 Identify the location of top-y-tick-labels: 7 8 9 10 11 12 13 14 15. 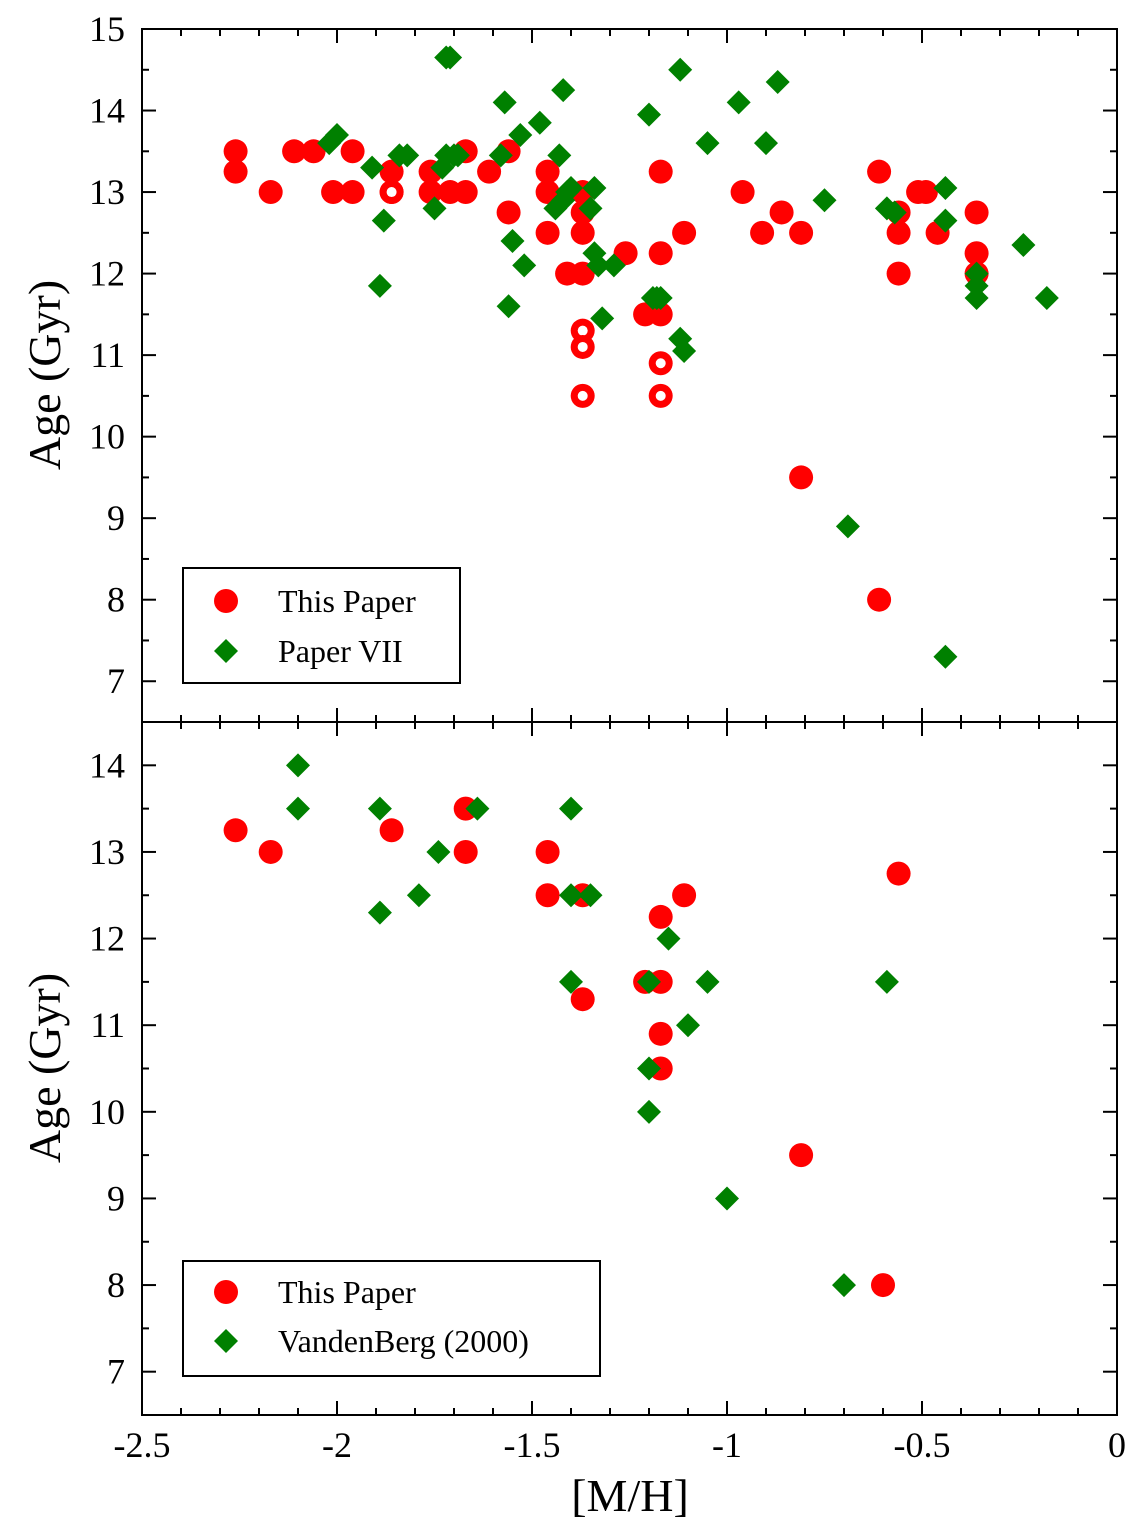
(107, 355).